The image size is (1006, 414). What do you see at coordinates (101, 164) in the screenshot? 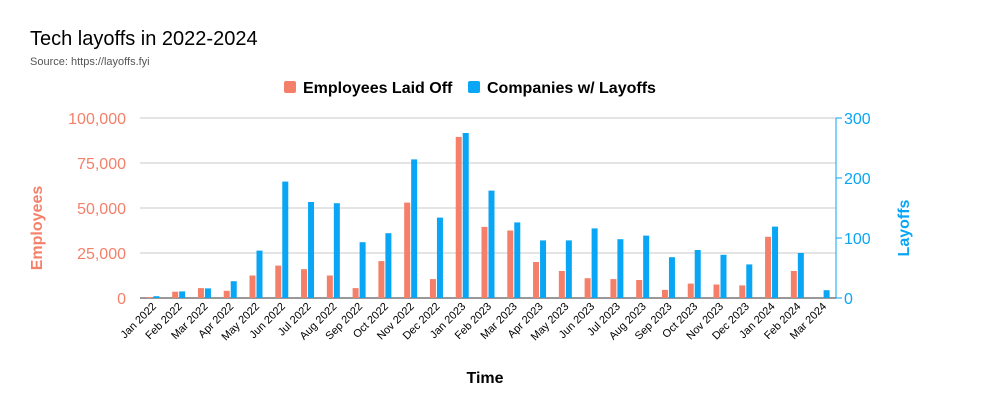
I see `y-tick-label: 75,000` at bounding box center [101, 164].